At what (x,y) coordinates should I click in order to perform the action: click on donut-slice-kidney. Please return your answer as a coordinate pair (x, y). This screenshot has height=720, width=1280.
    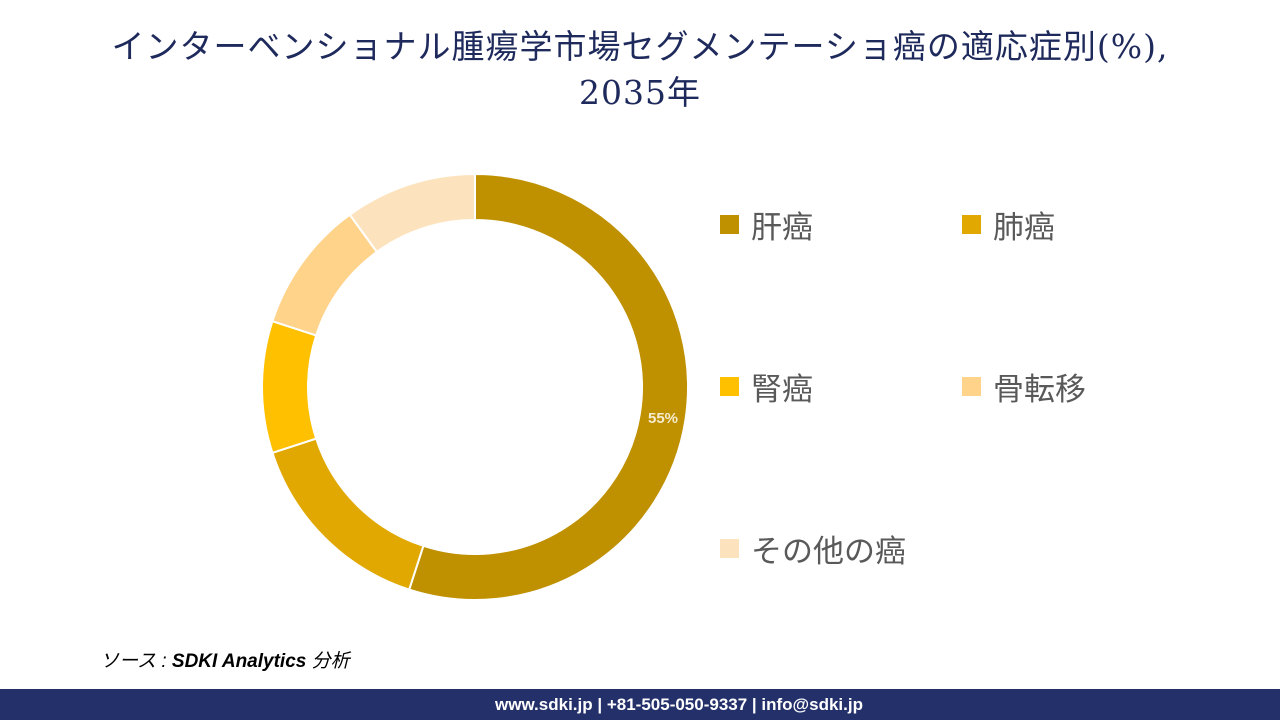
    Looking at the image, I should click on (289, 387).